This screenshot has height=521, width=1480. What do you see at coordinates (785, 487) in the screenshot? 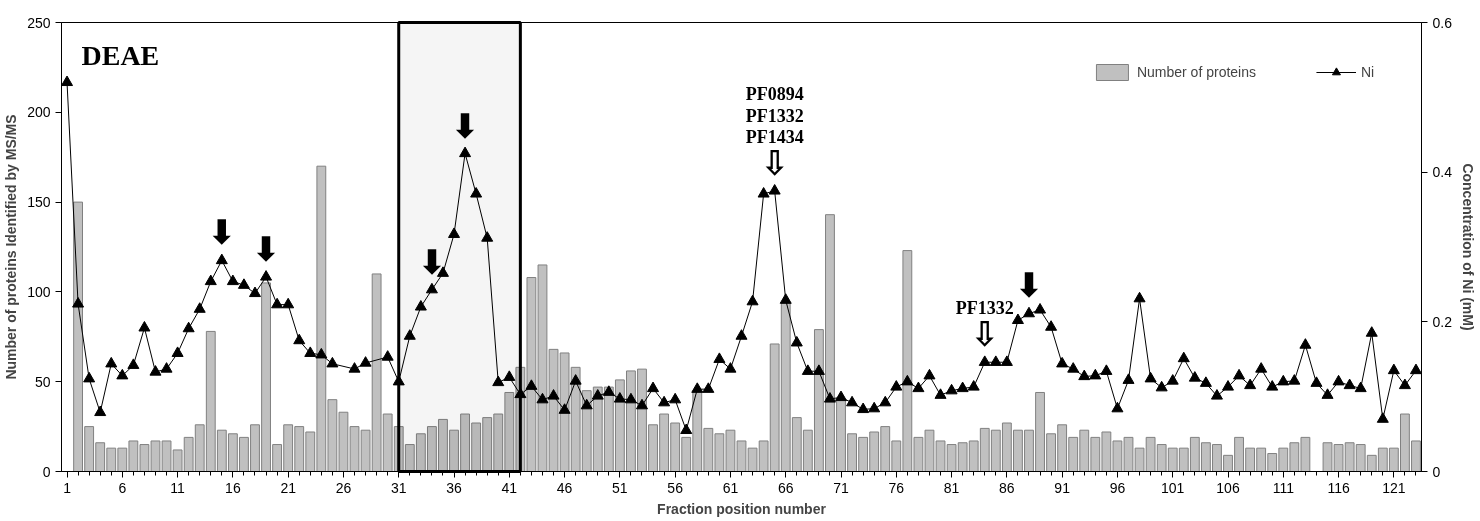
I see `x-tick-label: 66` at bounding box center [785, 487].